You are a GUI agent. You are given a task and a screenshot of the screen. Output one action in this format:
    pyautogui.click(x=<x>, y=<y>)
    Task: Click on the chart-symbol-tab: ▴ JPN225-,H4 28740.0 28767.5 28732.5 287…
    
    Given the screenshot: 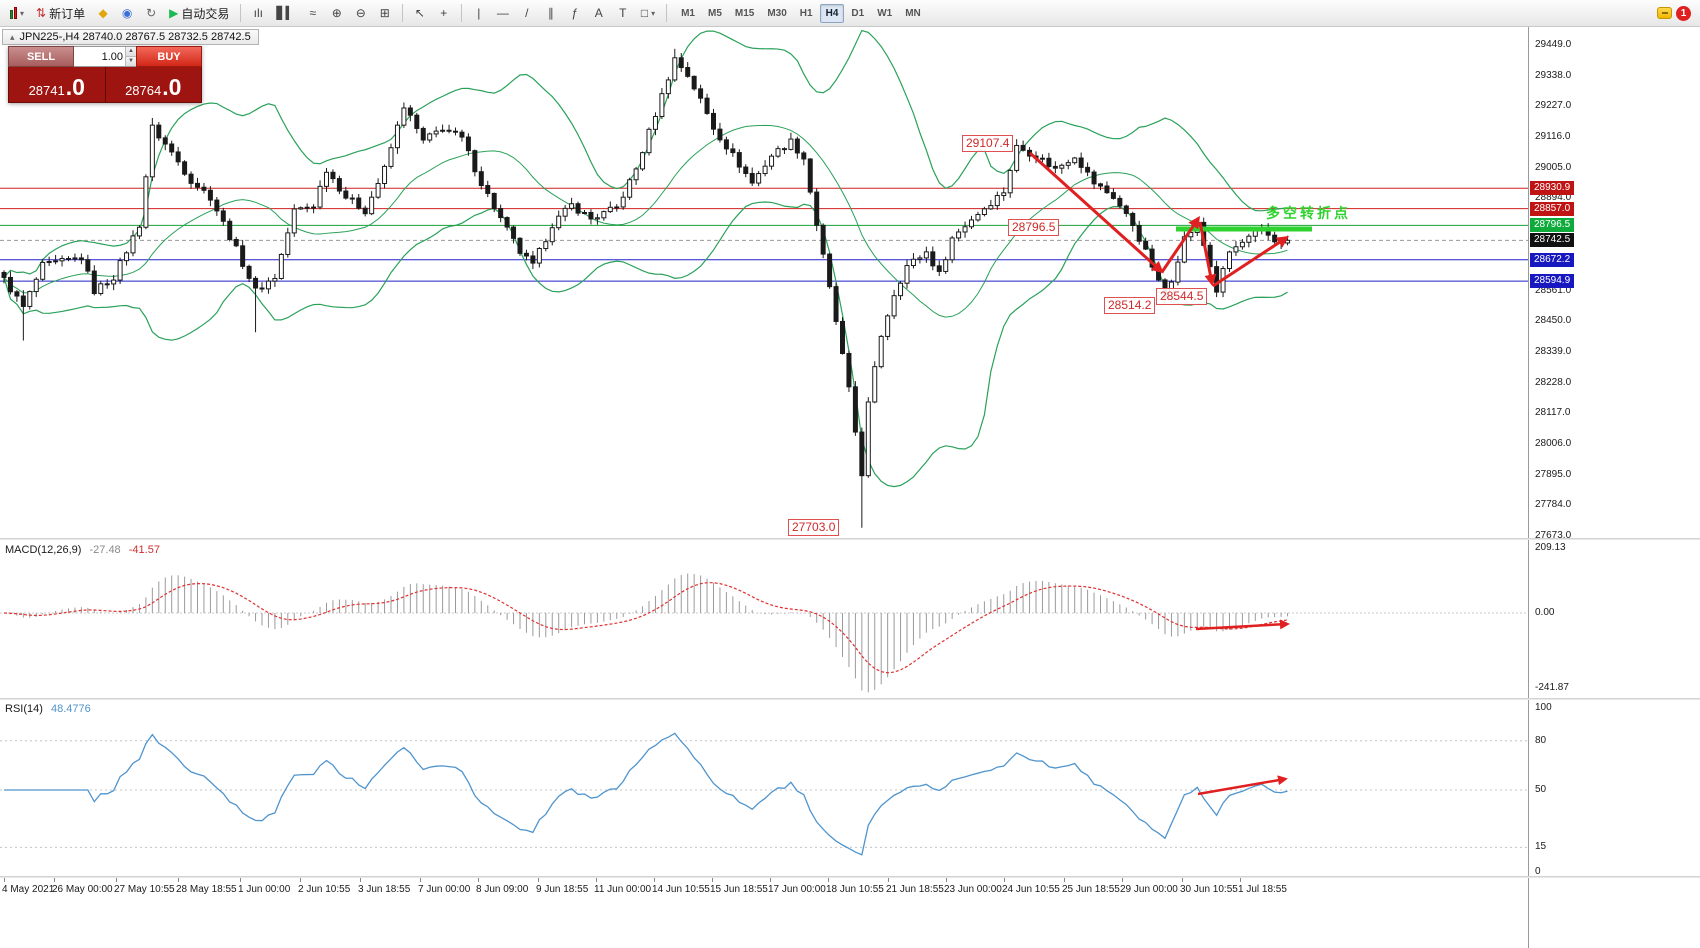 What is the action you would take?
    pyautogui.click(x=130, y=37)
    